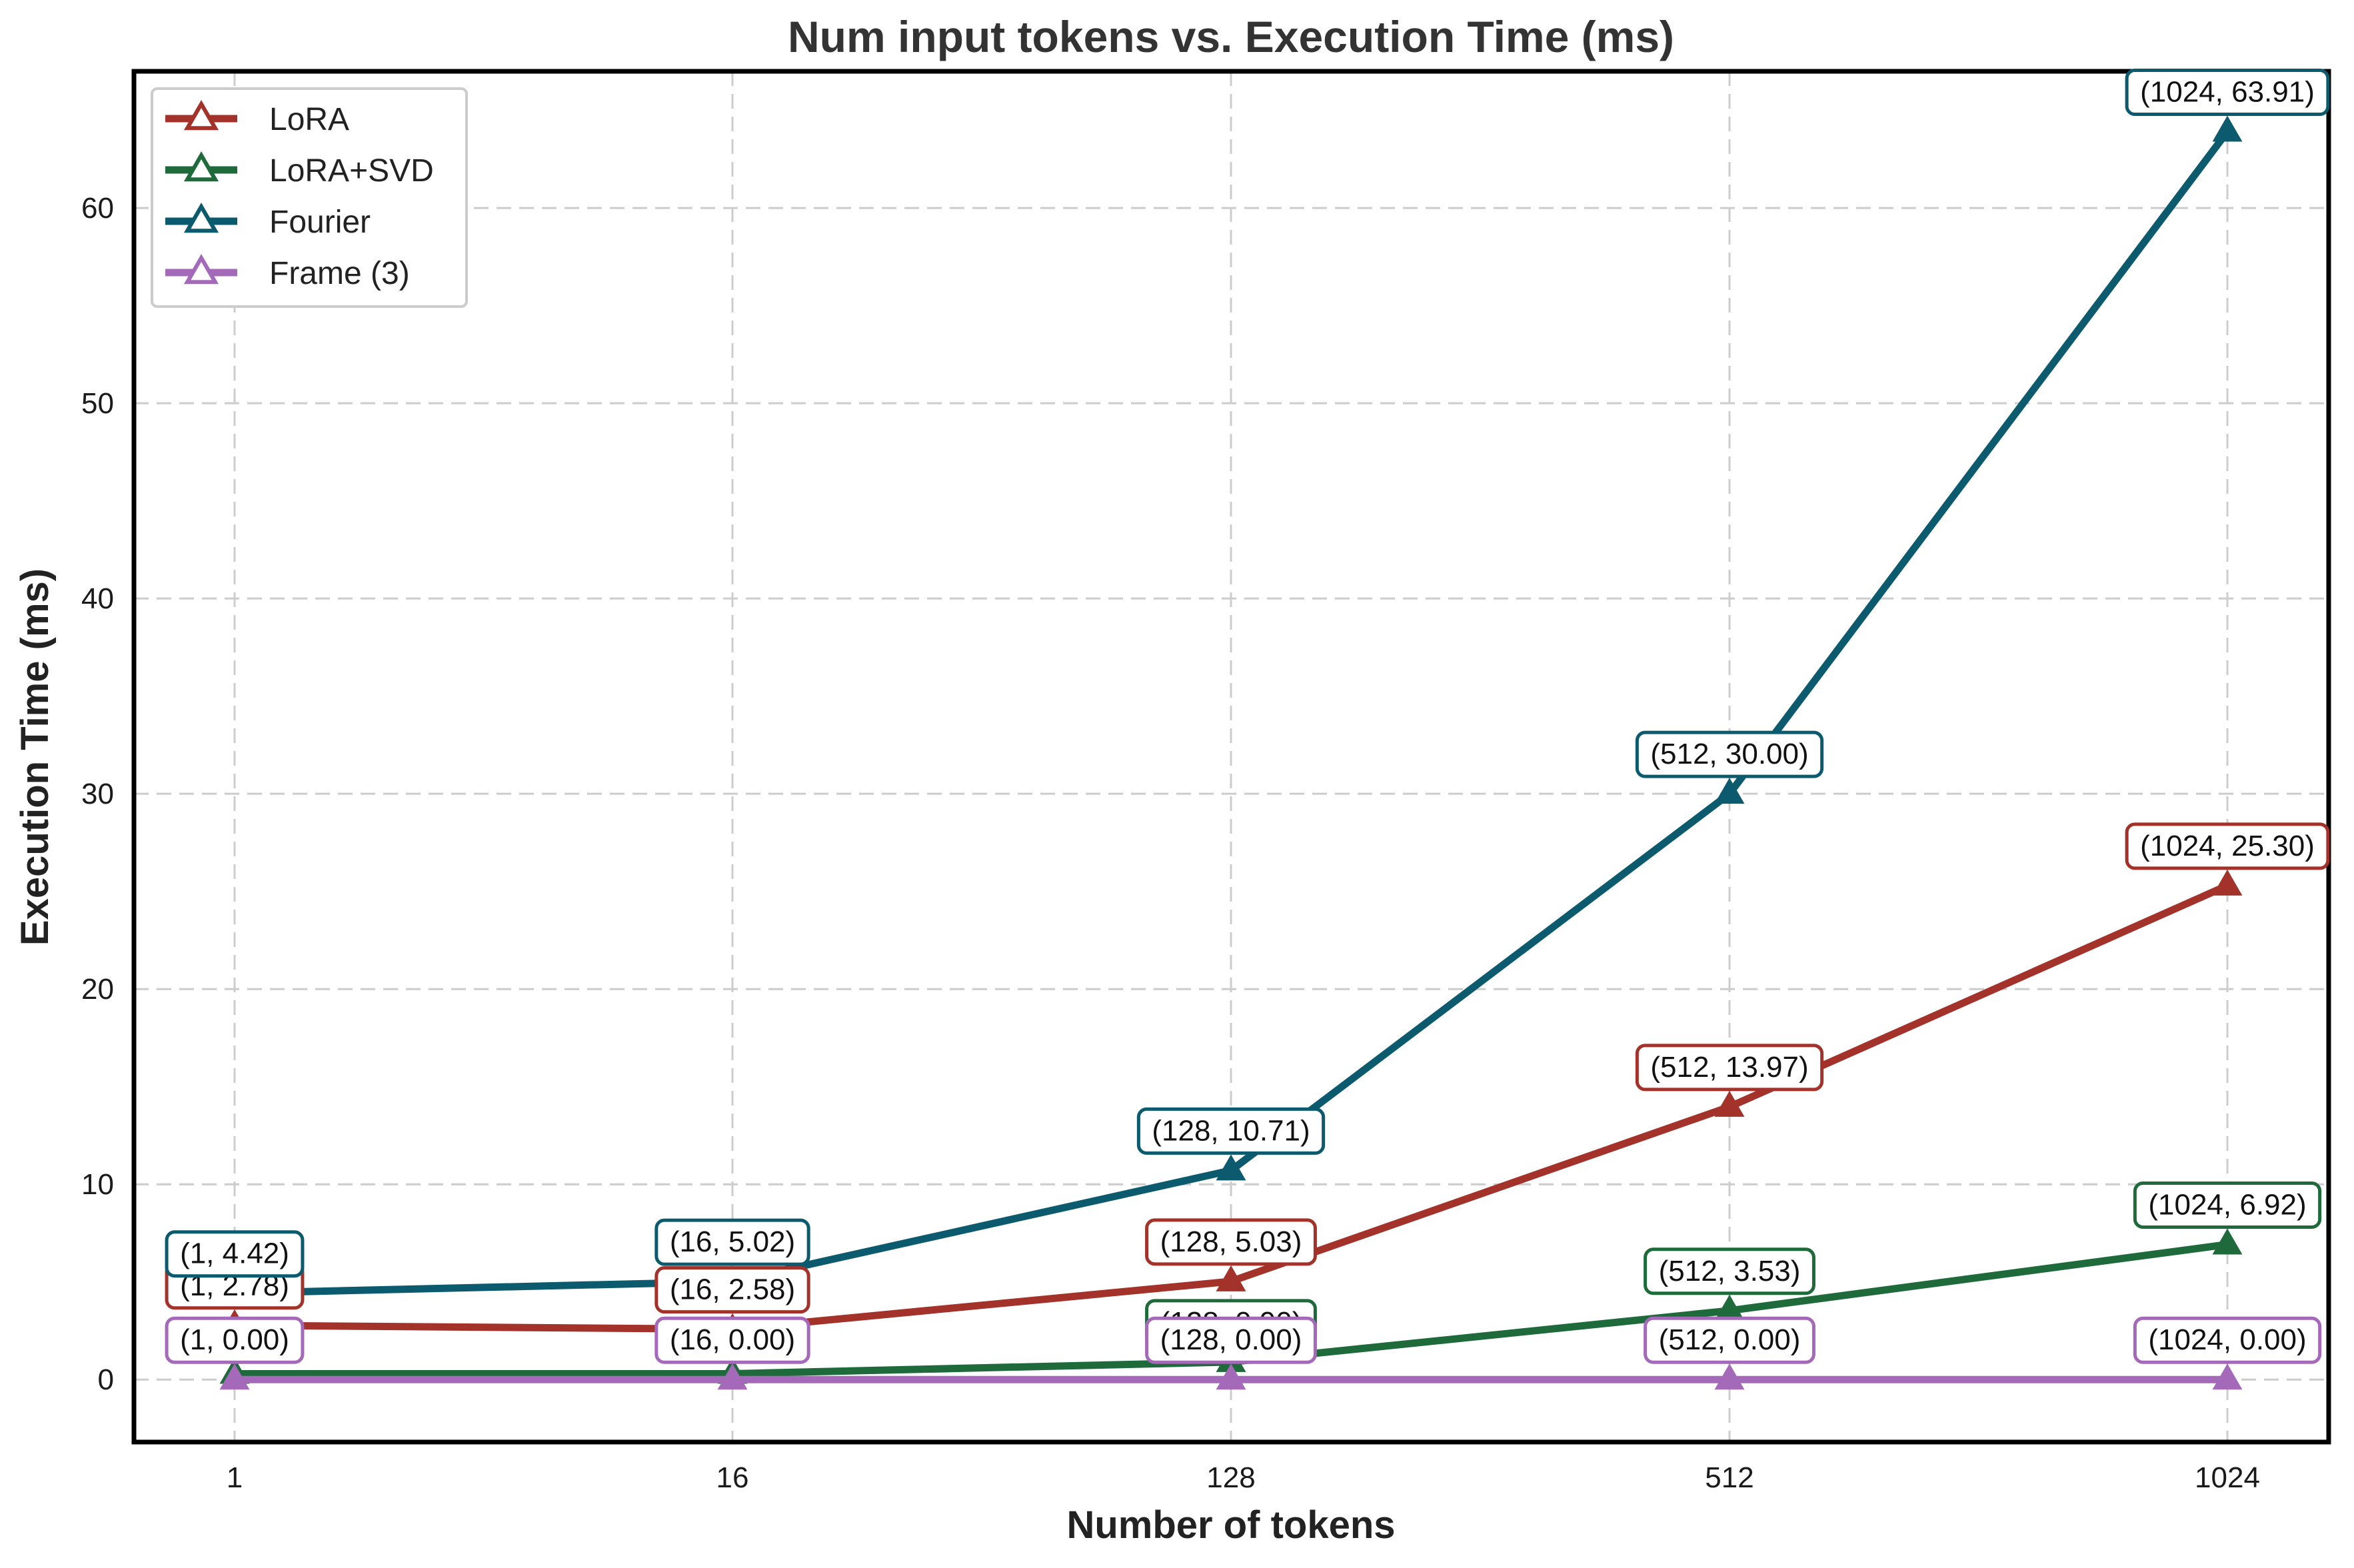 Image resolution: width=2354 pixels, height=1568 pixels. Describe the element at coordinates (1729, 1478) in the screenshot. I see `x-tick-label: 512` at that location.